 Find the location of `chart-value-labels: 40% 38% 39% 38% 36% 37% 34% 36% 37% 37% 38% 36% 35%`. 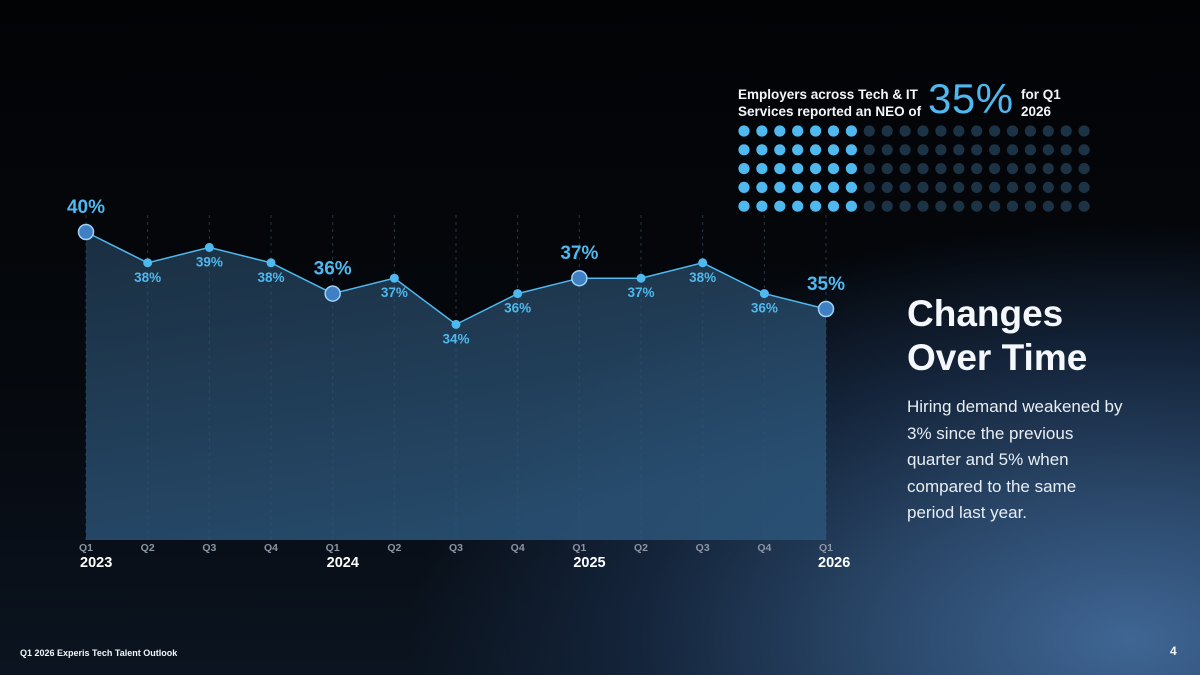

chart-value-labels: 40% 38% 39% 38% 36% 37% 34% 36% 37% 37% 38% 36% 35% is located at coordinates (456, 271).